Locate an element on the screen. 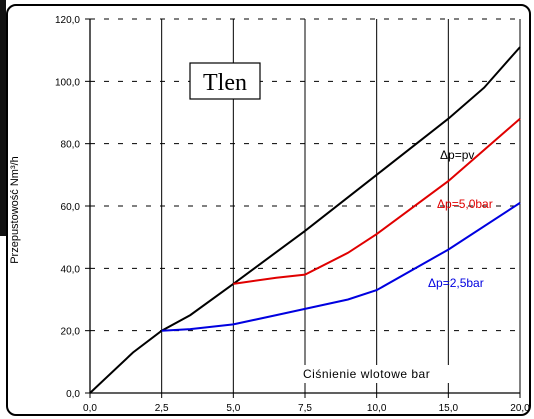 The image size is (534, 419). x-axis-title: Ciśnienie wlotowe bar is located at coordinates (366, 374).